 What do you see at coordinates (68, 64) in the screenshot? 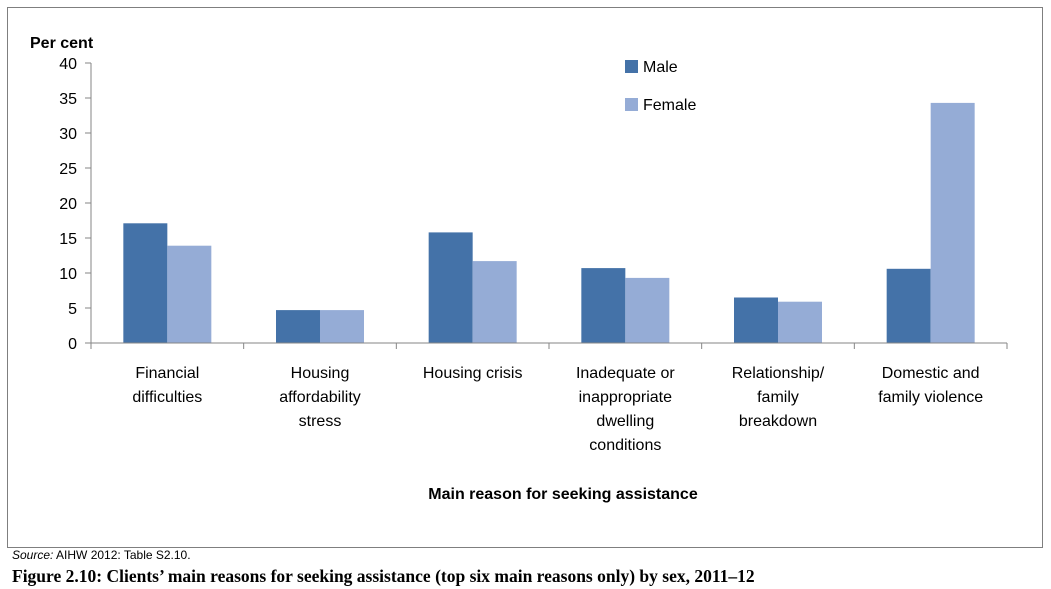
I see `y-tick-label: 40` at bounding box center [68, 64].